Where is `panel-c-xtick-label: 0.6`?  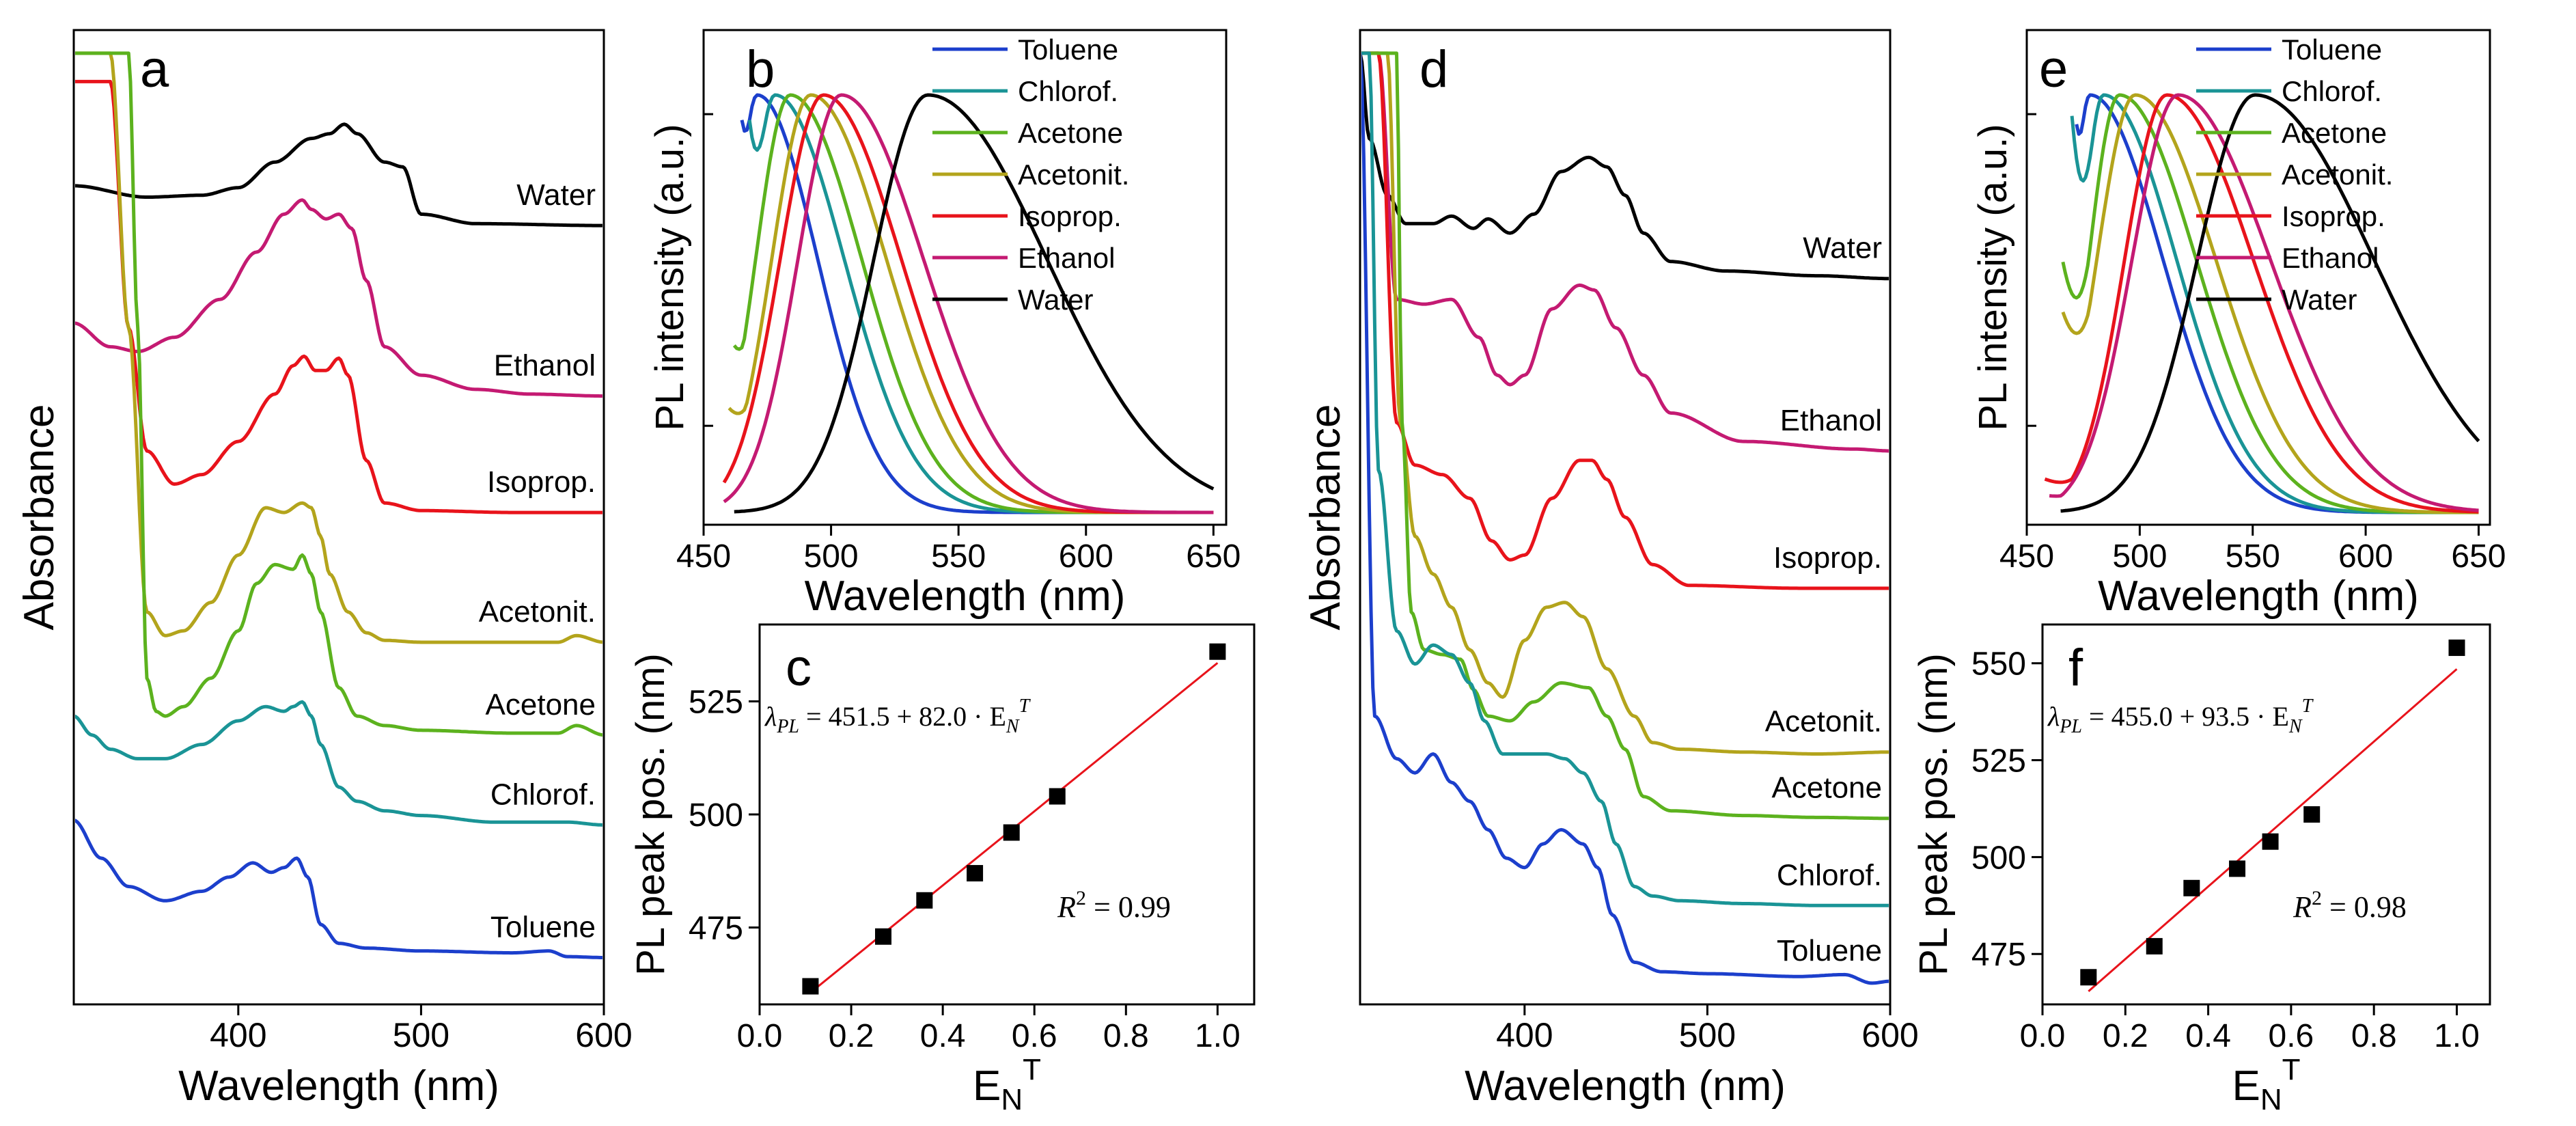
panel-c-xtick-label: 0.6 is located at coordinates (1034, 1036).